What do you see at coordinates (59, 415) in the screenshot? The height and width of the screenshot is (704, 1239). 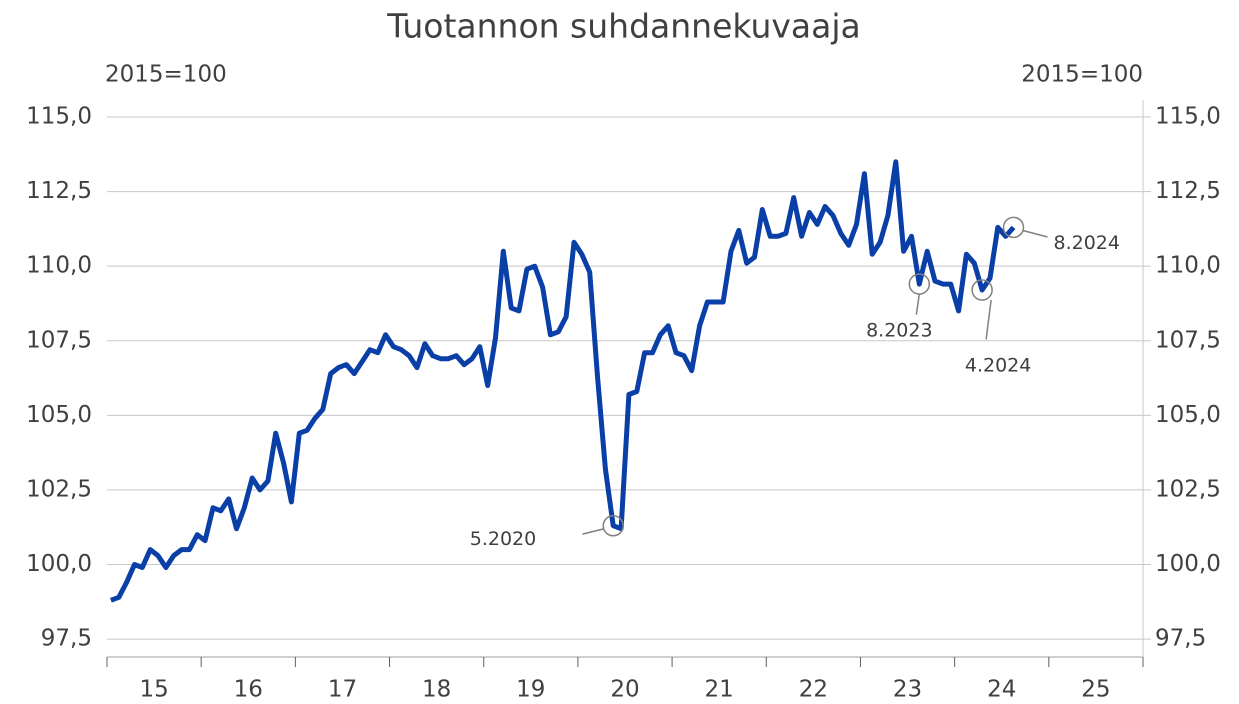 I see `y-tick-label: 105,0` at bounding box center [59, 415].